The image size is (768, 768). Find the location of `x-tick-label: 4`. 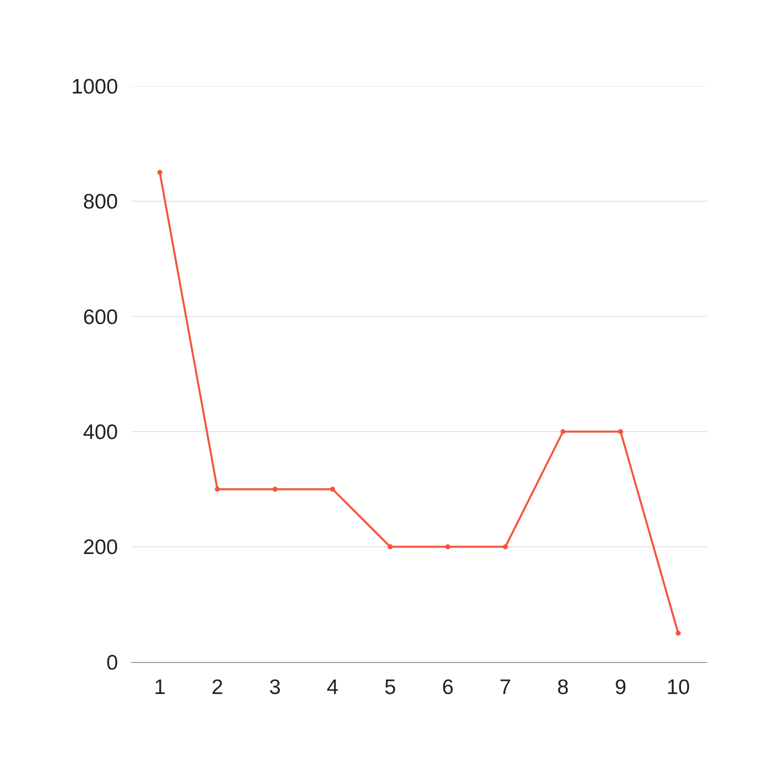

x-tick-label: 4 is located at coordinates (332, 688).